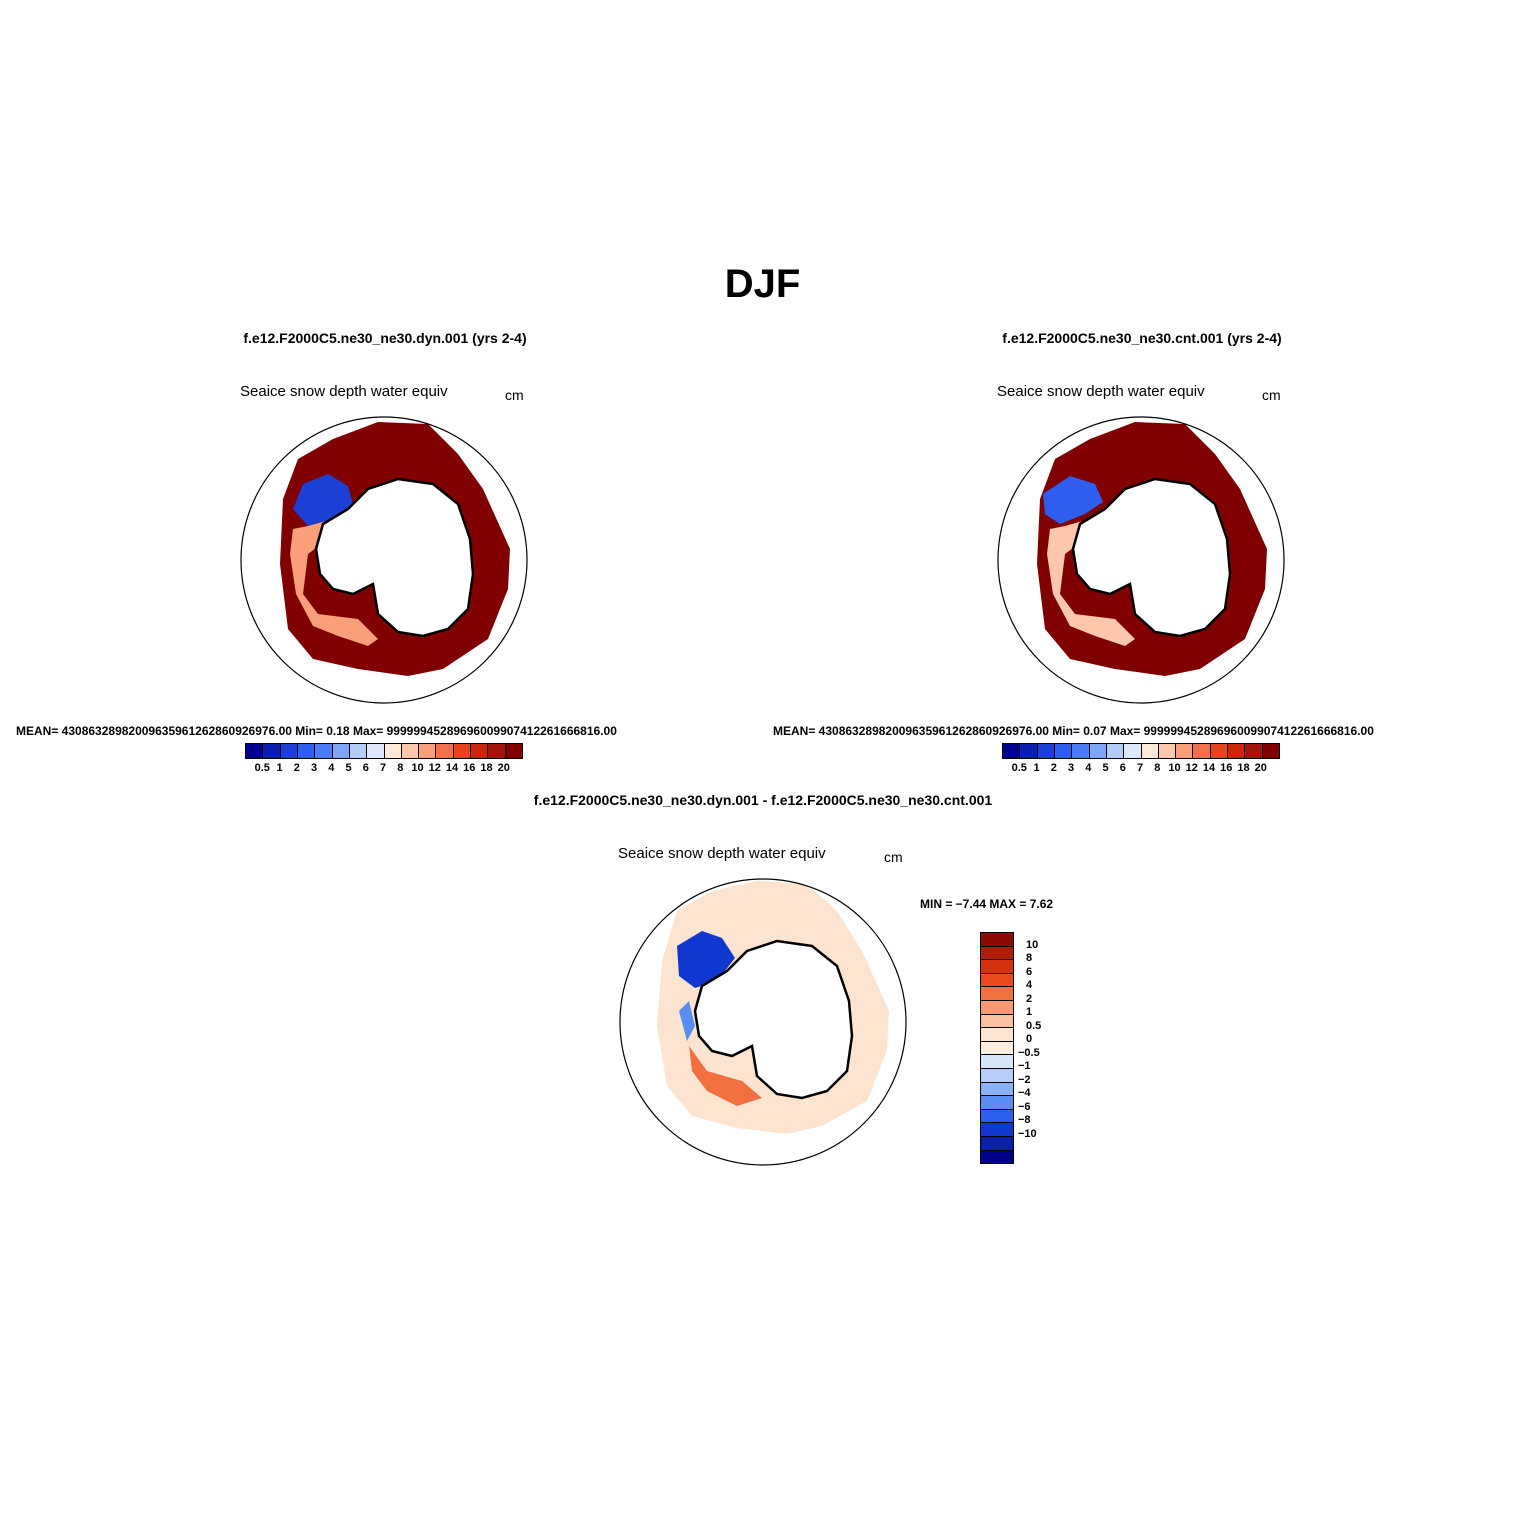 The width and height of the screenshot is (1525, 1528). What do you see at coordinates (1091, 580) in the screenshot?
I see `cnt-light-band` at bounding box center [1091, 580].